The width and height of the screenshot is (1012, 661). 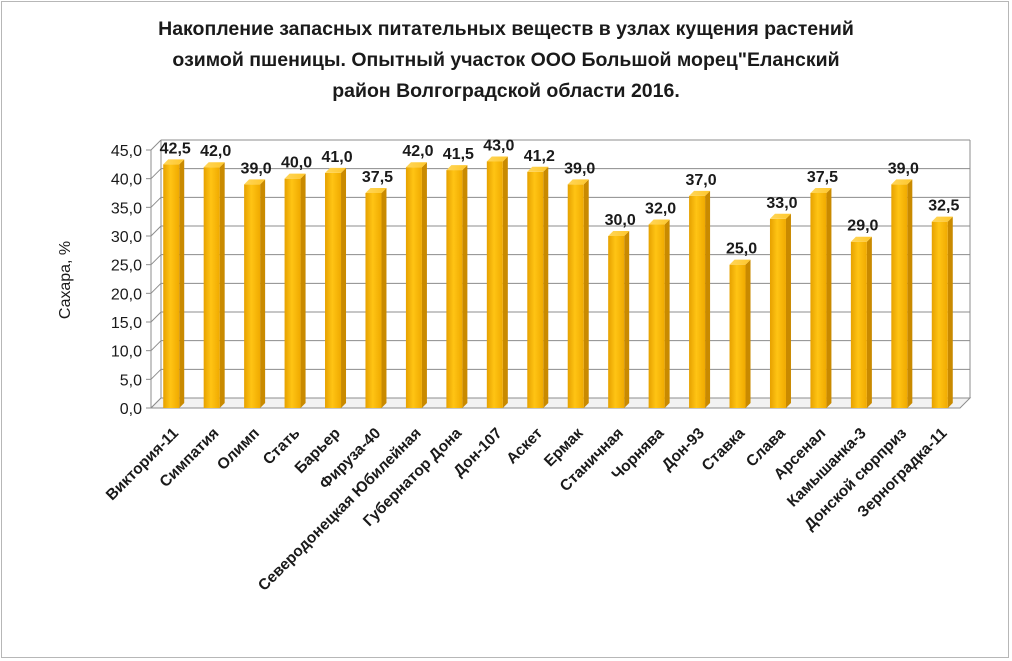 What do you see at coordinates (741, 249) in the screenshot?
I see `data-label: 25,0` at bounding box center [741, 249].